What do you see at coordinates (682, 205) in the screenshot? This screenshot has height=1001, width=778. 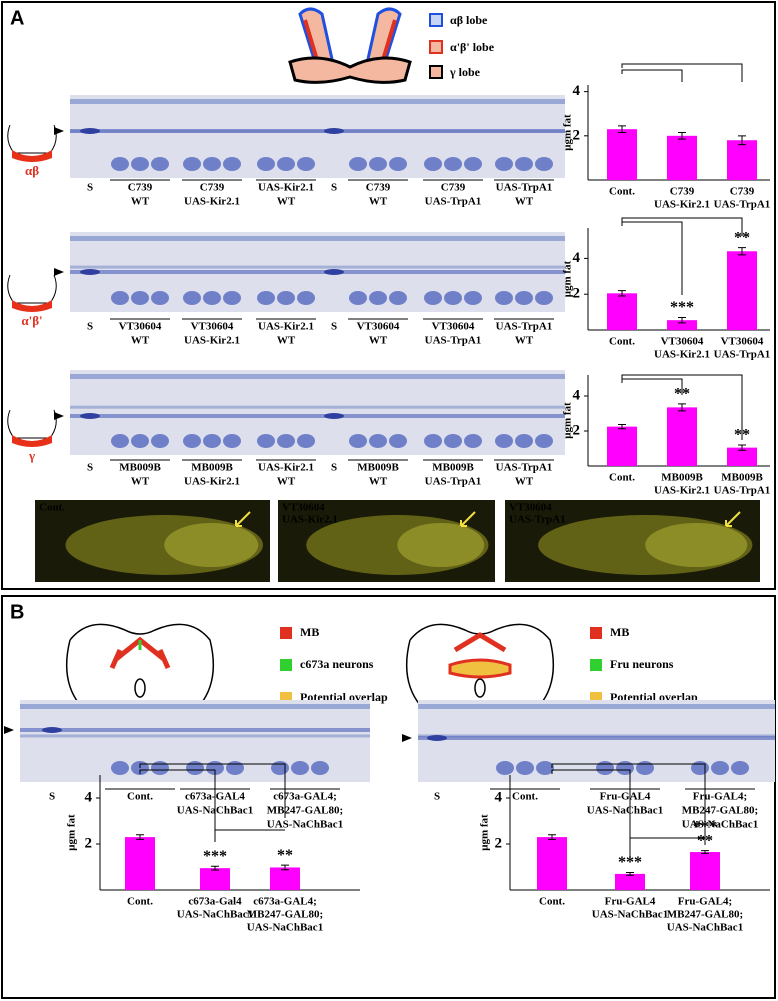 I see `x-tick-label: UAS-Kir2.1` at bounding box center [682, 205].